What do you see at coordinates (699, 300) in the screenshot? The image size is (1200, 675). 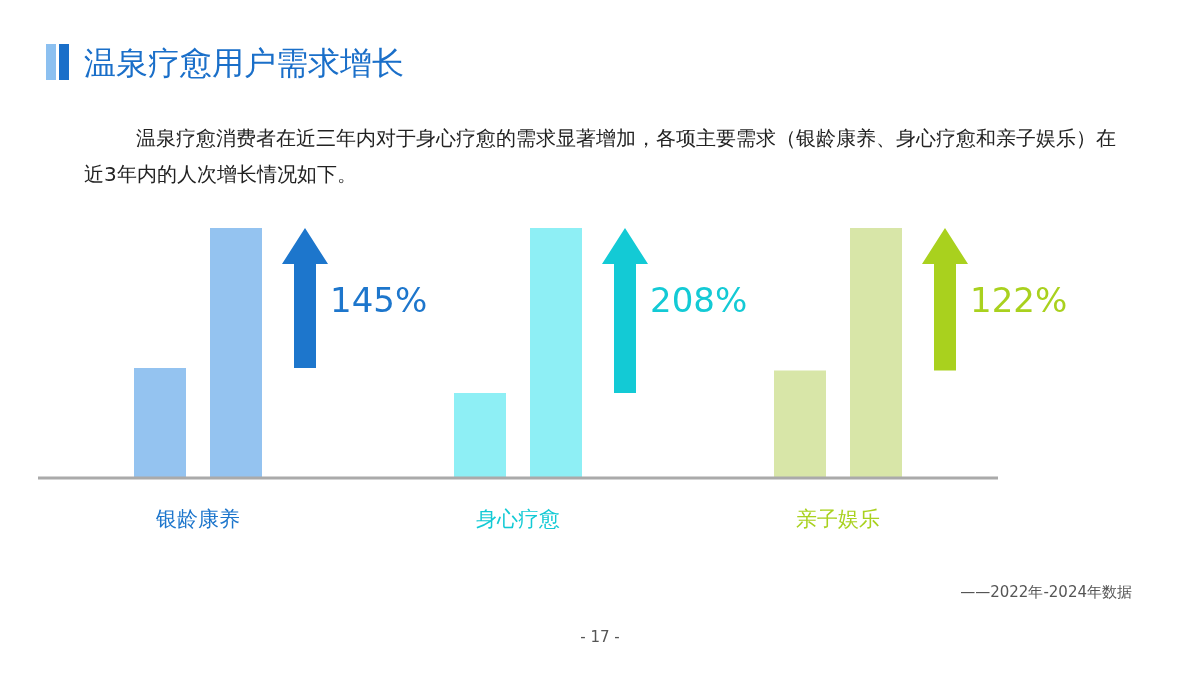 I see `annotation: 208%` at bounding box center [699, 300].